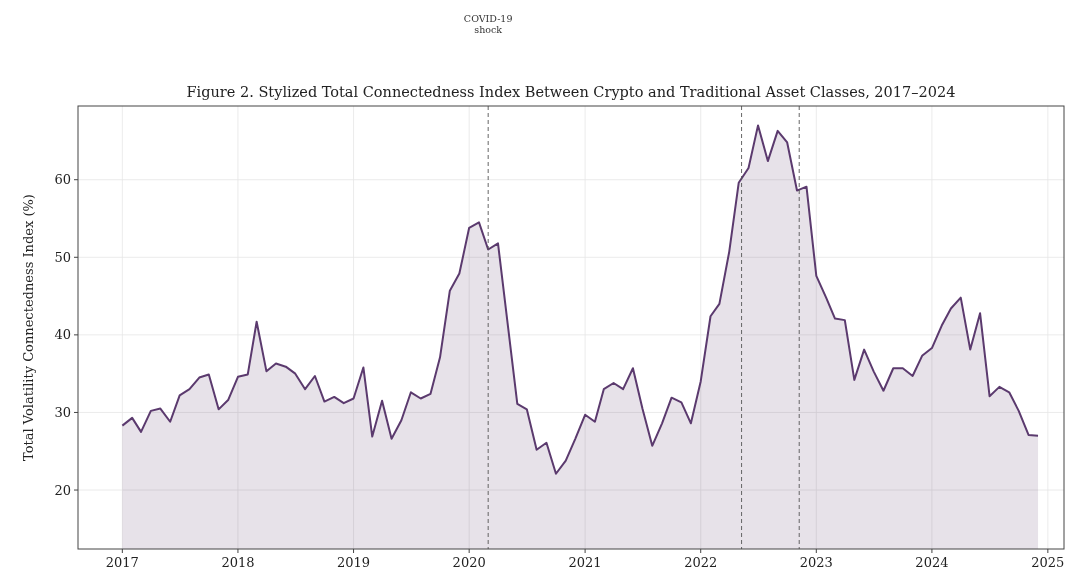 The width and height of the screenshot is (1081, 583). What do you see at coordinates (122, 562) in the screenshot?
I see `x-tick-label: 2017` at bounding box center [122, 562].